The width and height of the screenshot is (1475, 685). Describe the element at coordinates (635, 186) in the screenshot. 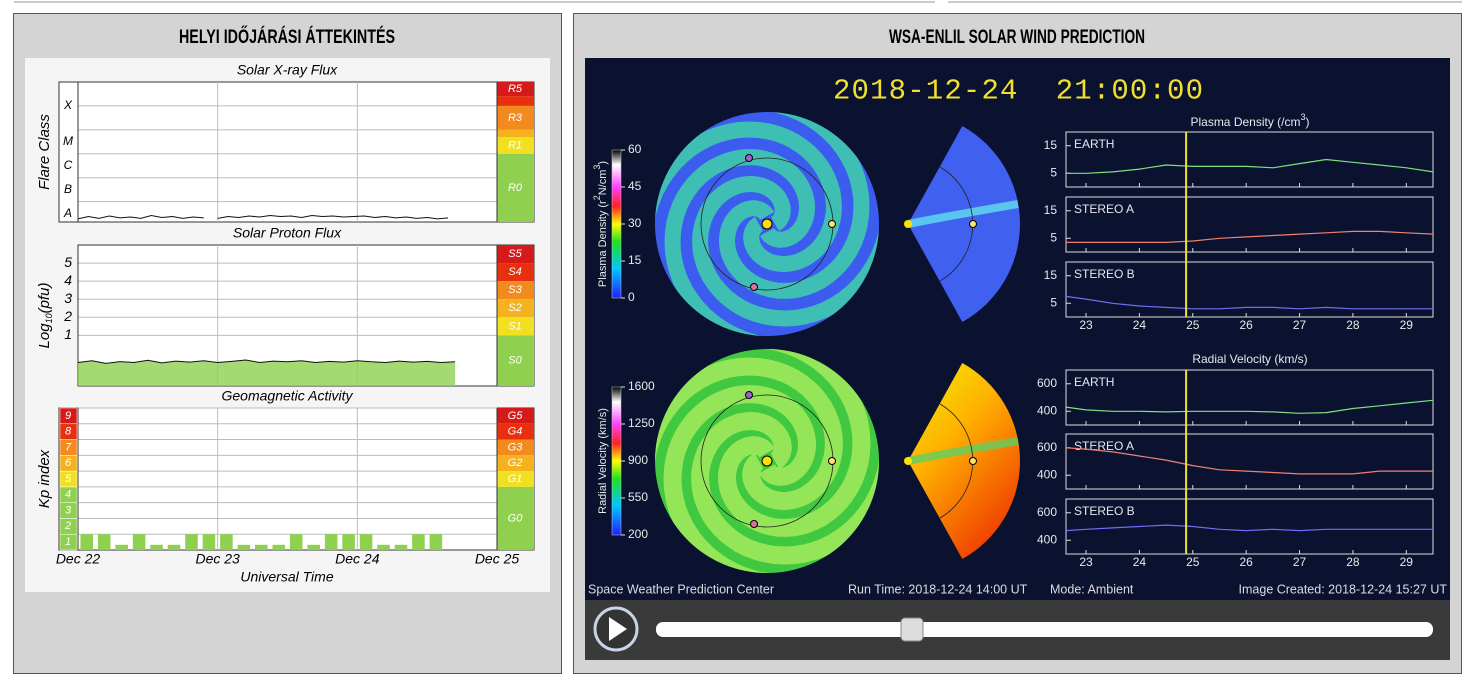

I see `colorbar-tick-label: 45` at that location.